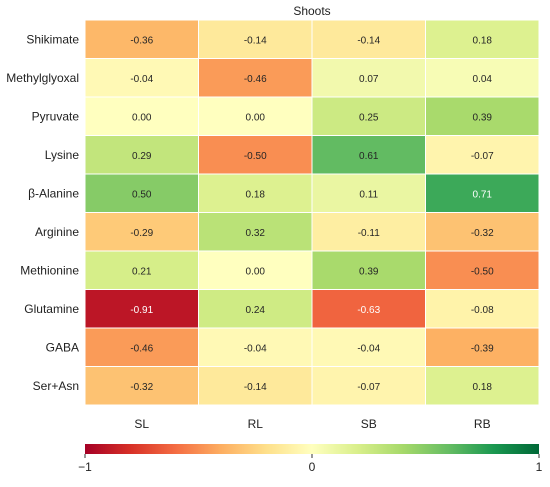 Image resolution: width=550 pixels, height=487 pixels. Describe the element at coordinates (49, 270) in the screenshot. I see `row-label: Methionine` at that location.